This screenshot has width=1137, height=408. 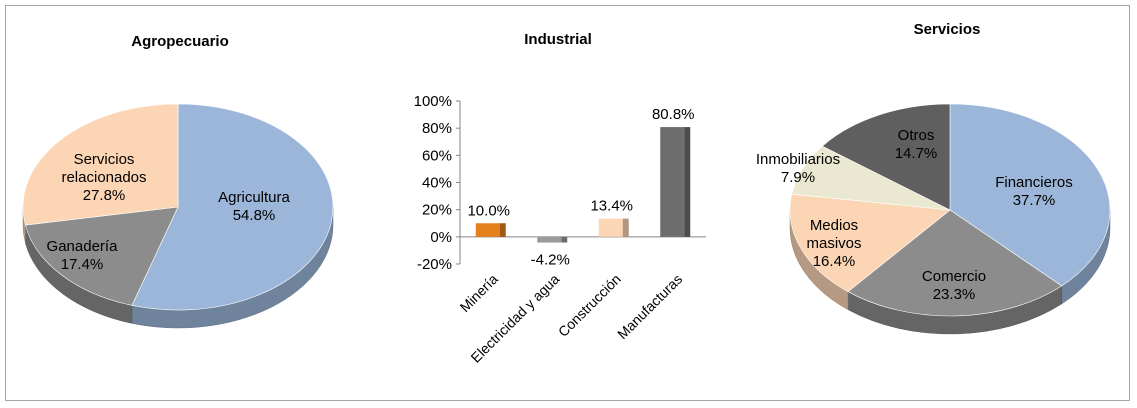 What do you see at coordinates (870, 243) in the screenshot?
I see `serv-slice-medios-masivos` at bounding box center [870, 243].